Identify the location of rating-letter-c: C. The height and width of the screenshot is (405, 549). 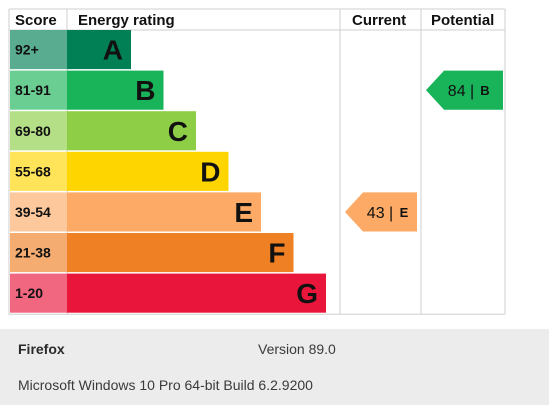
(178, 131).